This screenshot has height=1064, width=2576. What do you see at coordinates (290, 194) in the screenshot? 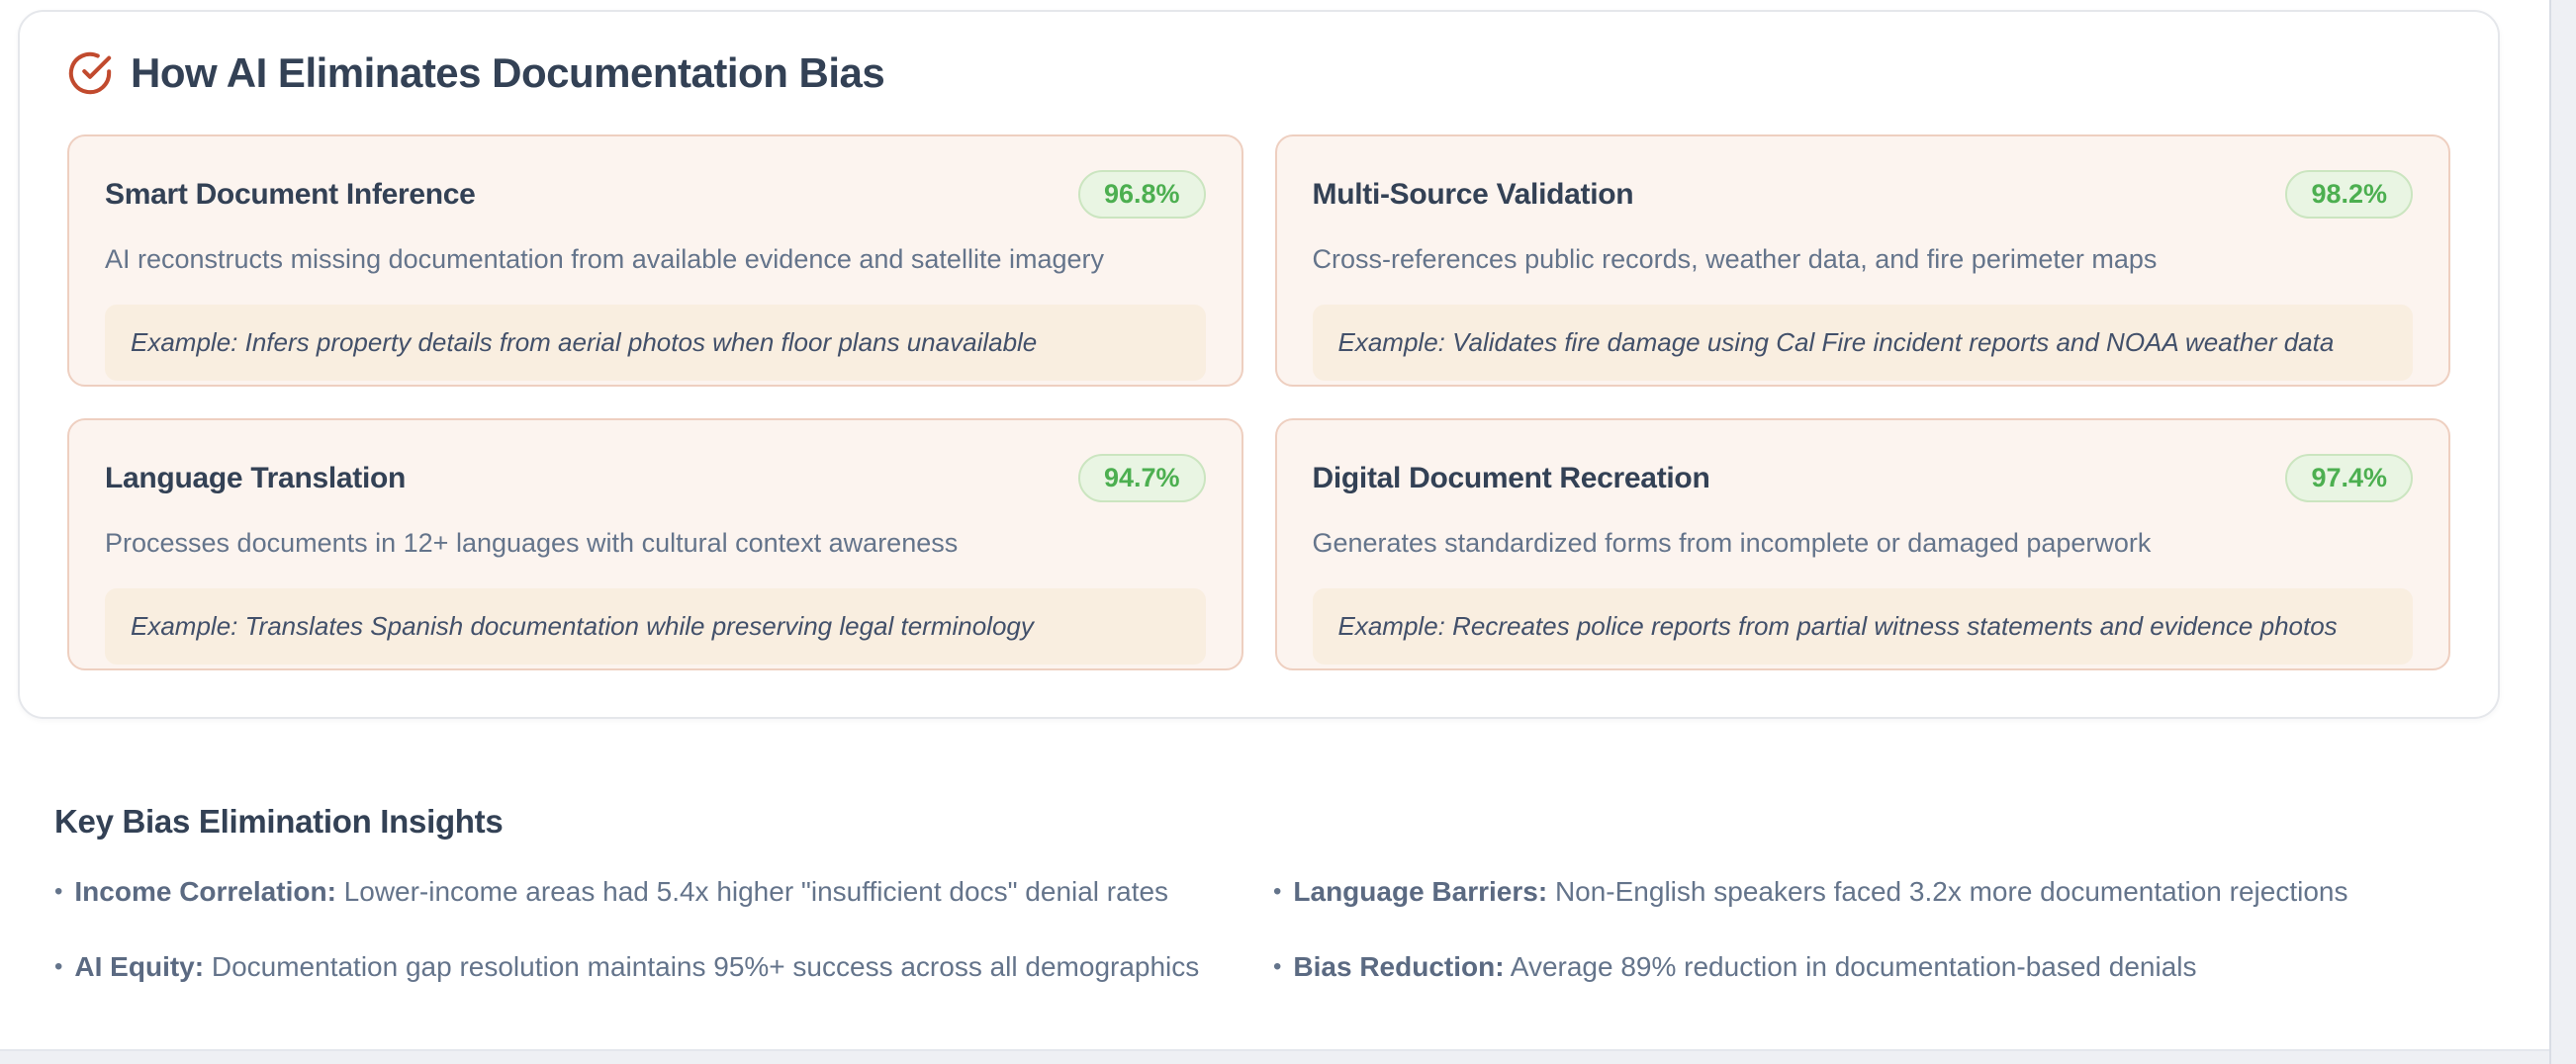
I see `card-title: Smart Document Inference` at bounding box center [290, 194].